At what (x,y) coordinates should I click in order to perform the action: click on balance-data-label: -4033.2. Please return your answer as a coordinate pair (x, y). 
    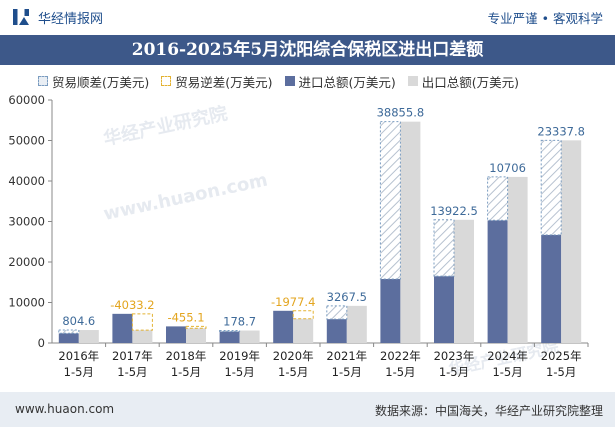
    Looking at the image, I should click on (132, 305).